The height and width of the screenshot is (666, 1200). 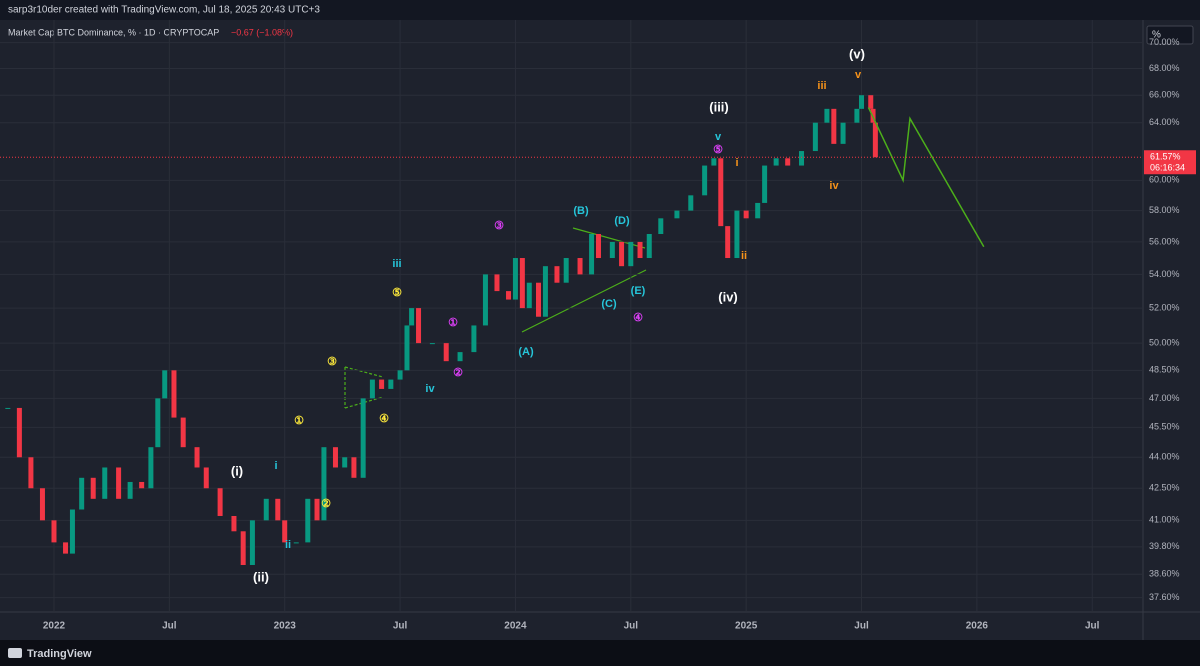 What do you see at coordinates (1164, 95) in the screenshot?
I see `y-tick-label: 66.00%` at bounding box center [1164, 95].